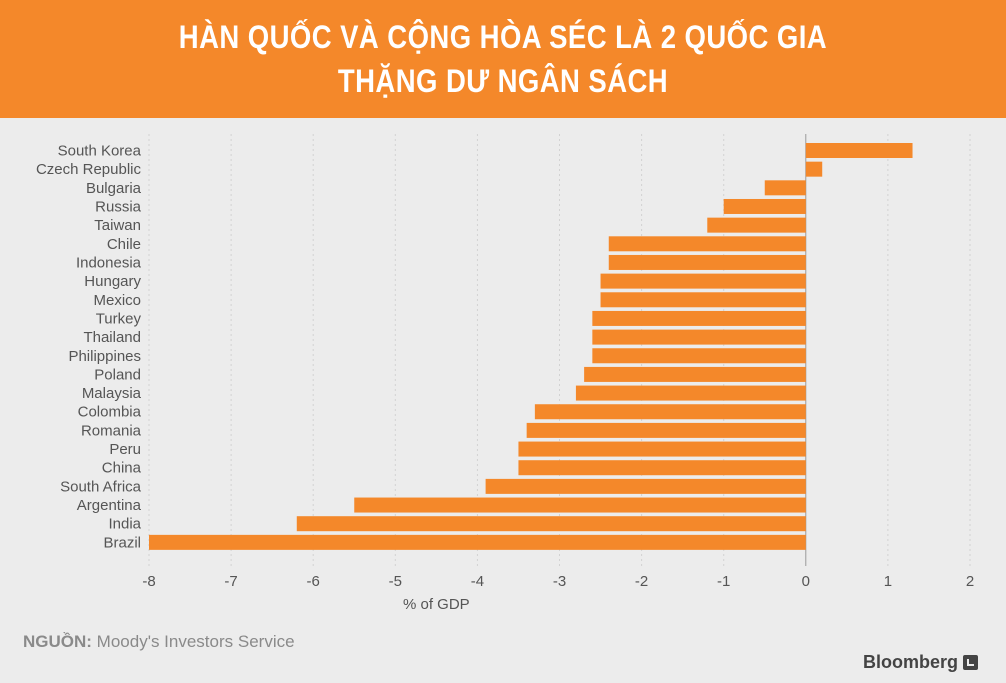  I want to click on x-tick-label: 1, so click(888, 581).